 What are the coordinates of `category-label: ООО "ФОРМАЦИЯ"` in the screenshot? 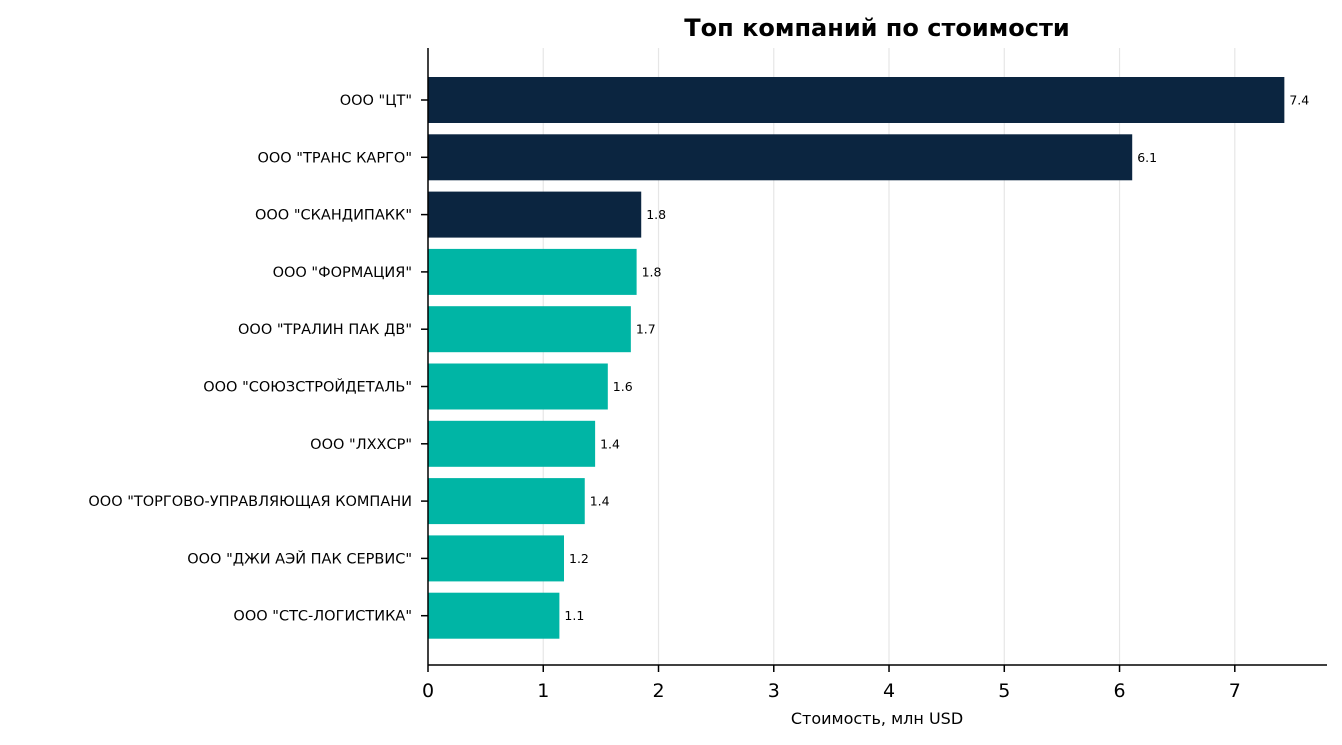 It's located at (342, 273).